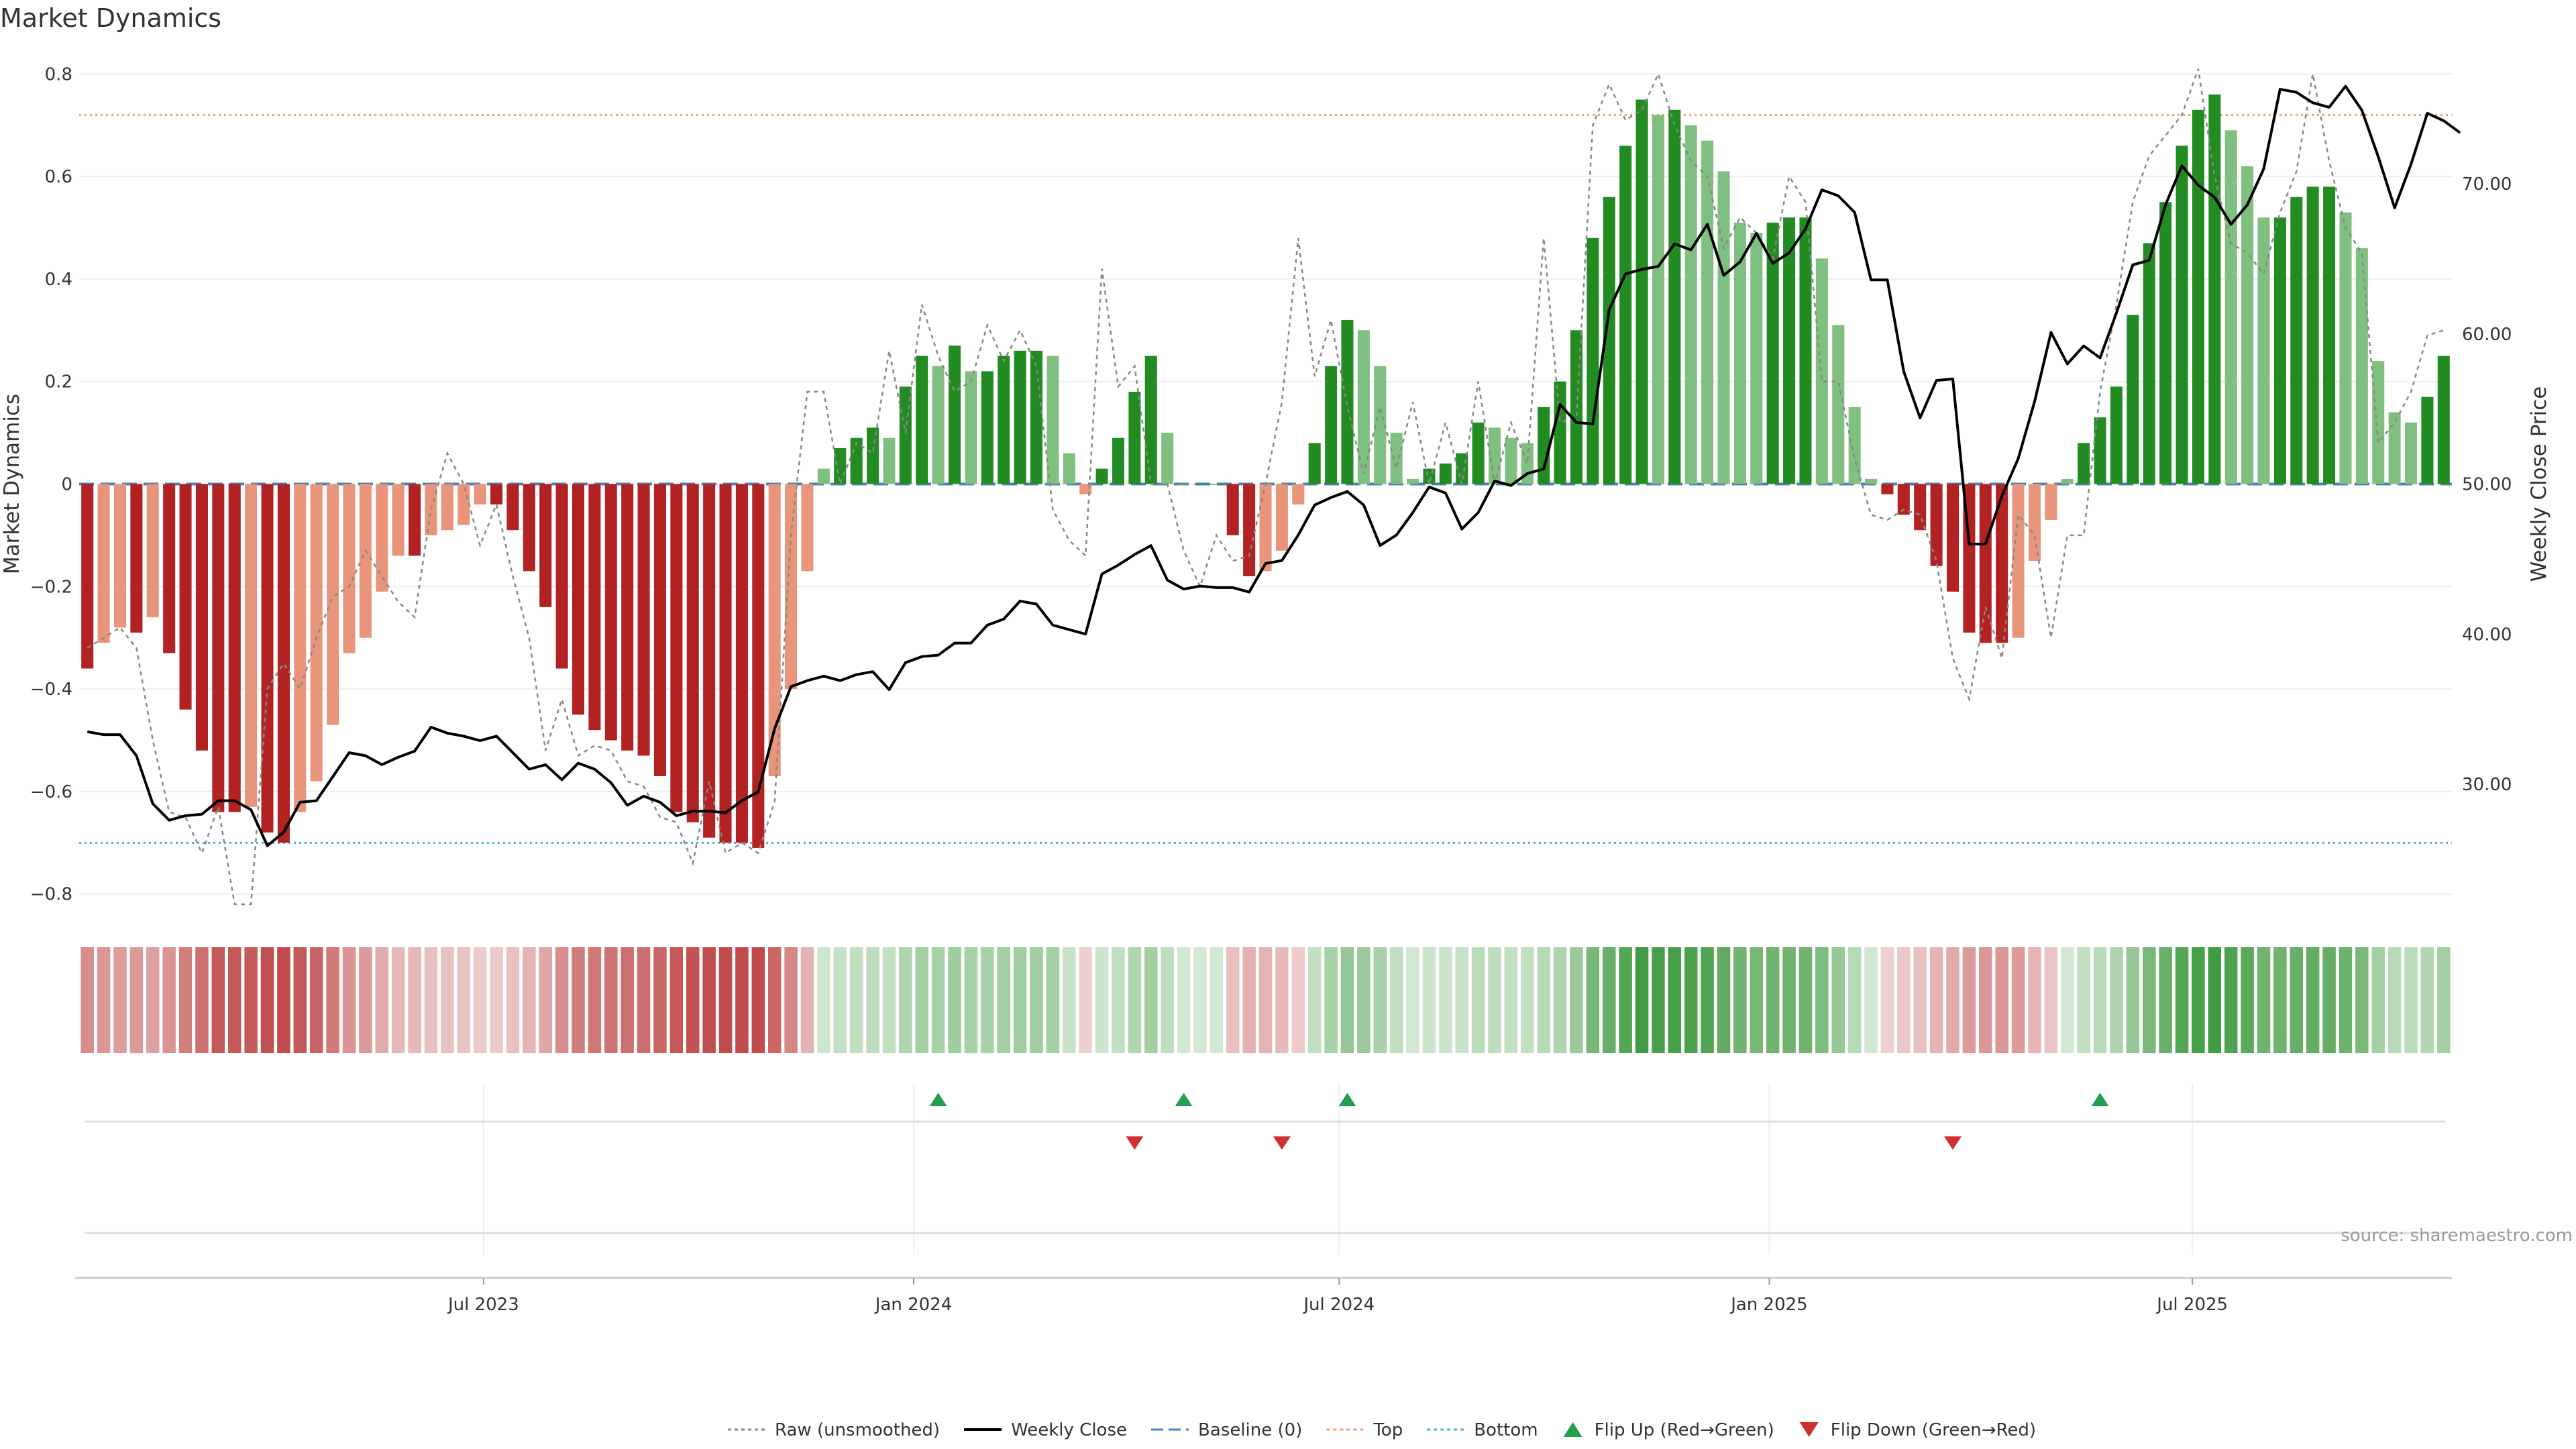 Image resolution: width=2576 pixels, height=1449 pixels. I want to click on legend-item: Baseline (0), so click(1226, 1430).